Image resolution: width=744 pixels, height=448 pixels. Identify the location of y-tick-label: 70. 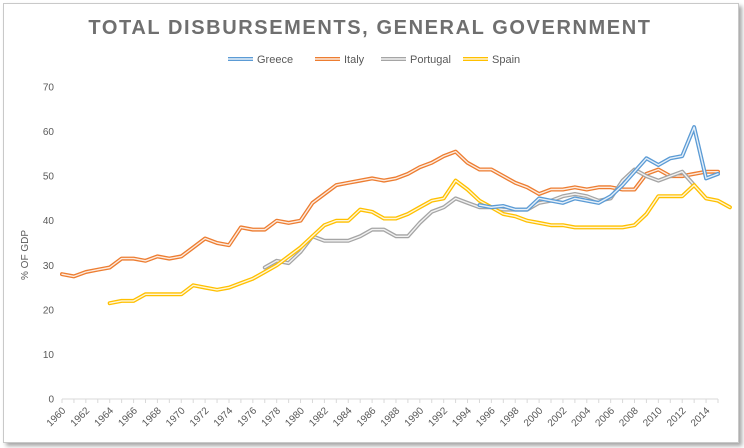
(49, 88).